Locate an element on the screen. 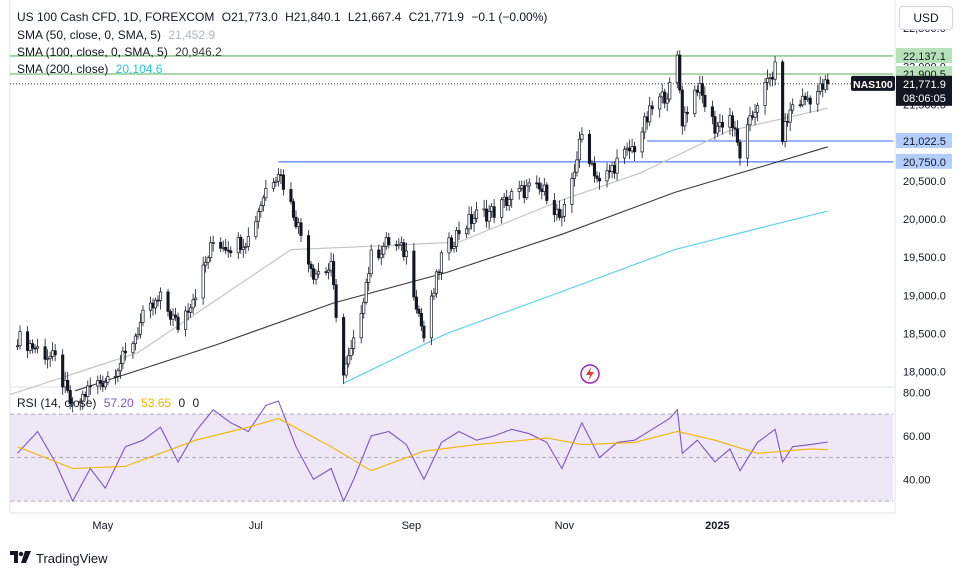 This screenshot has height=581, width=966. last-price-label: 21,771.9 is located at coordinates (924, 85).